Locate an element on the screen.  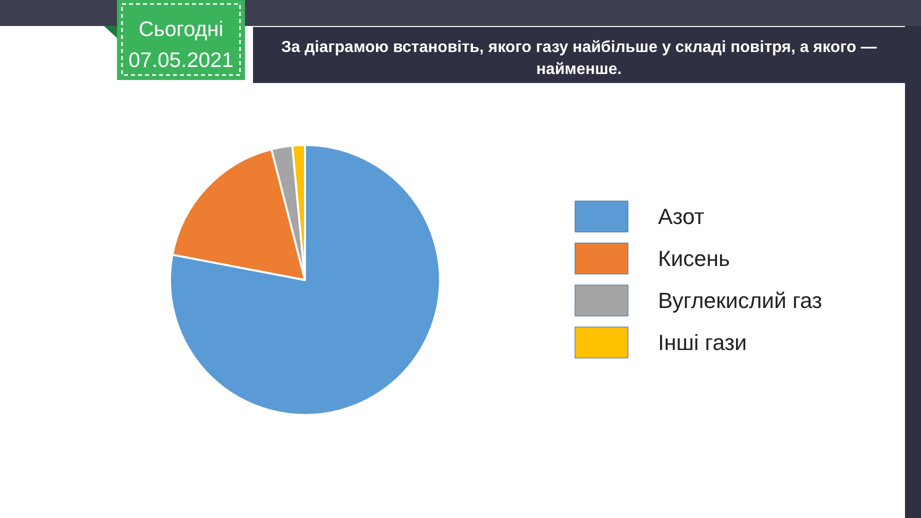
legend-label: Вуглекислий газ is located at coordinates (740, 300).